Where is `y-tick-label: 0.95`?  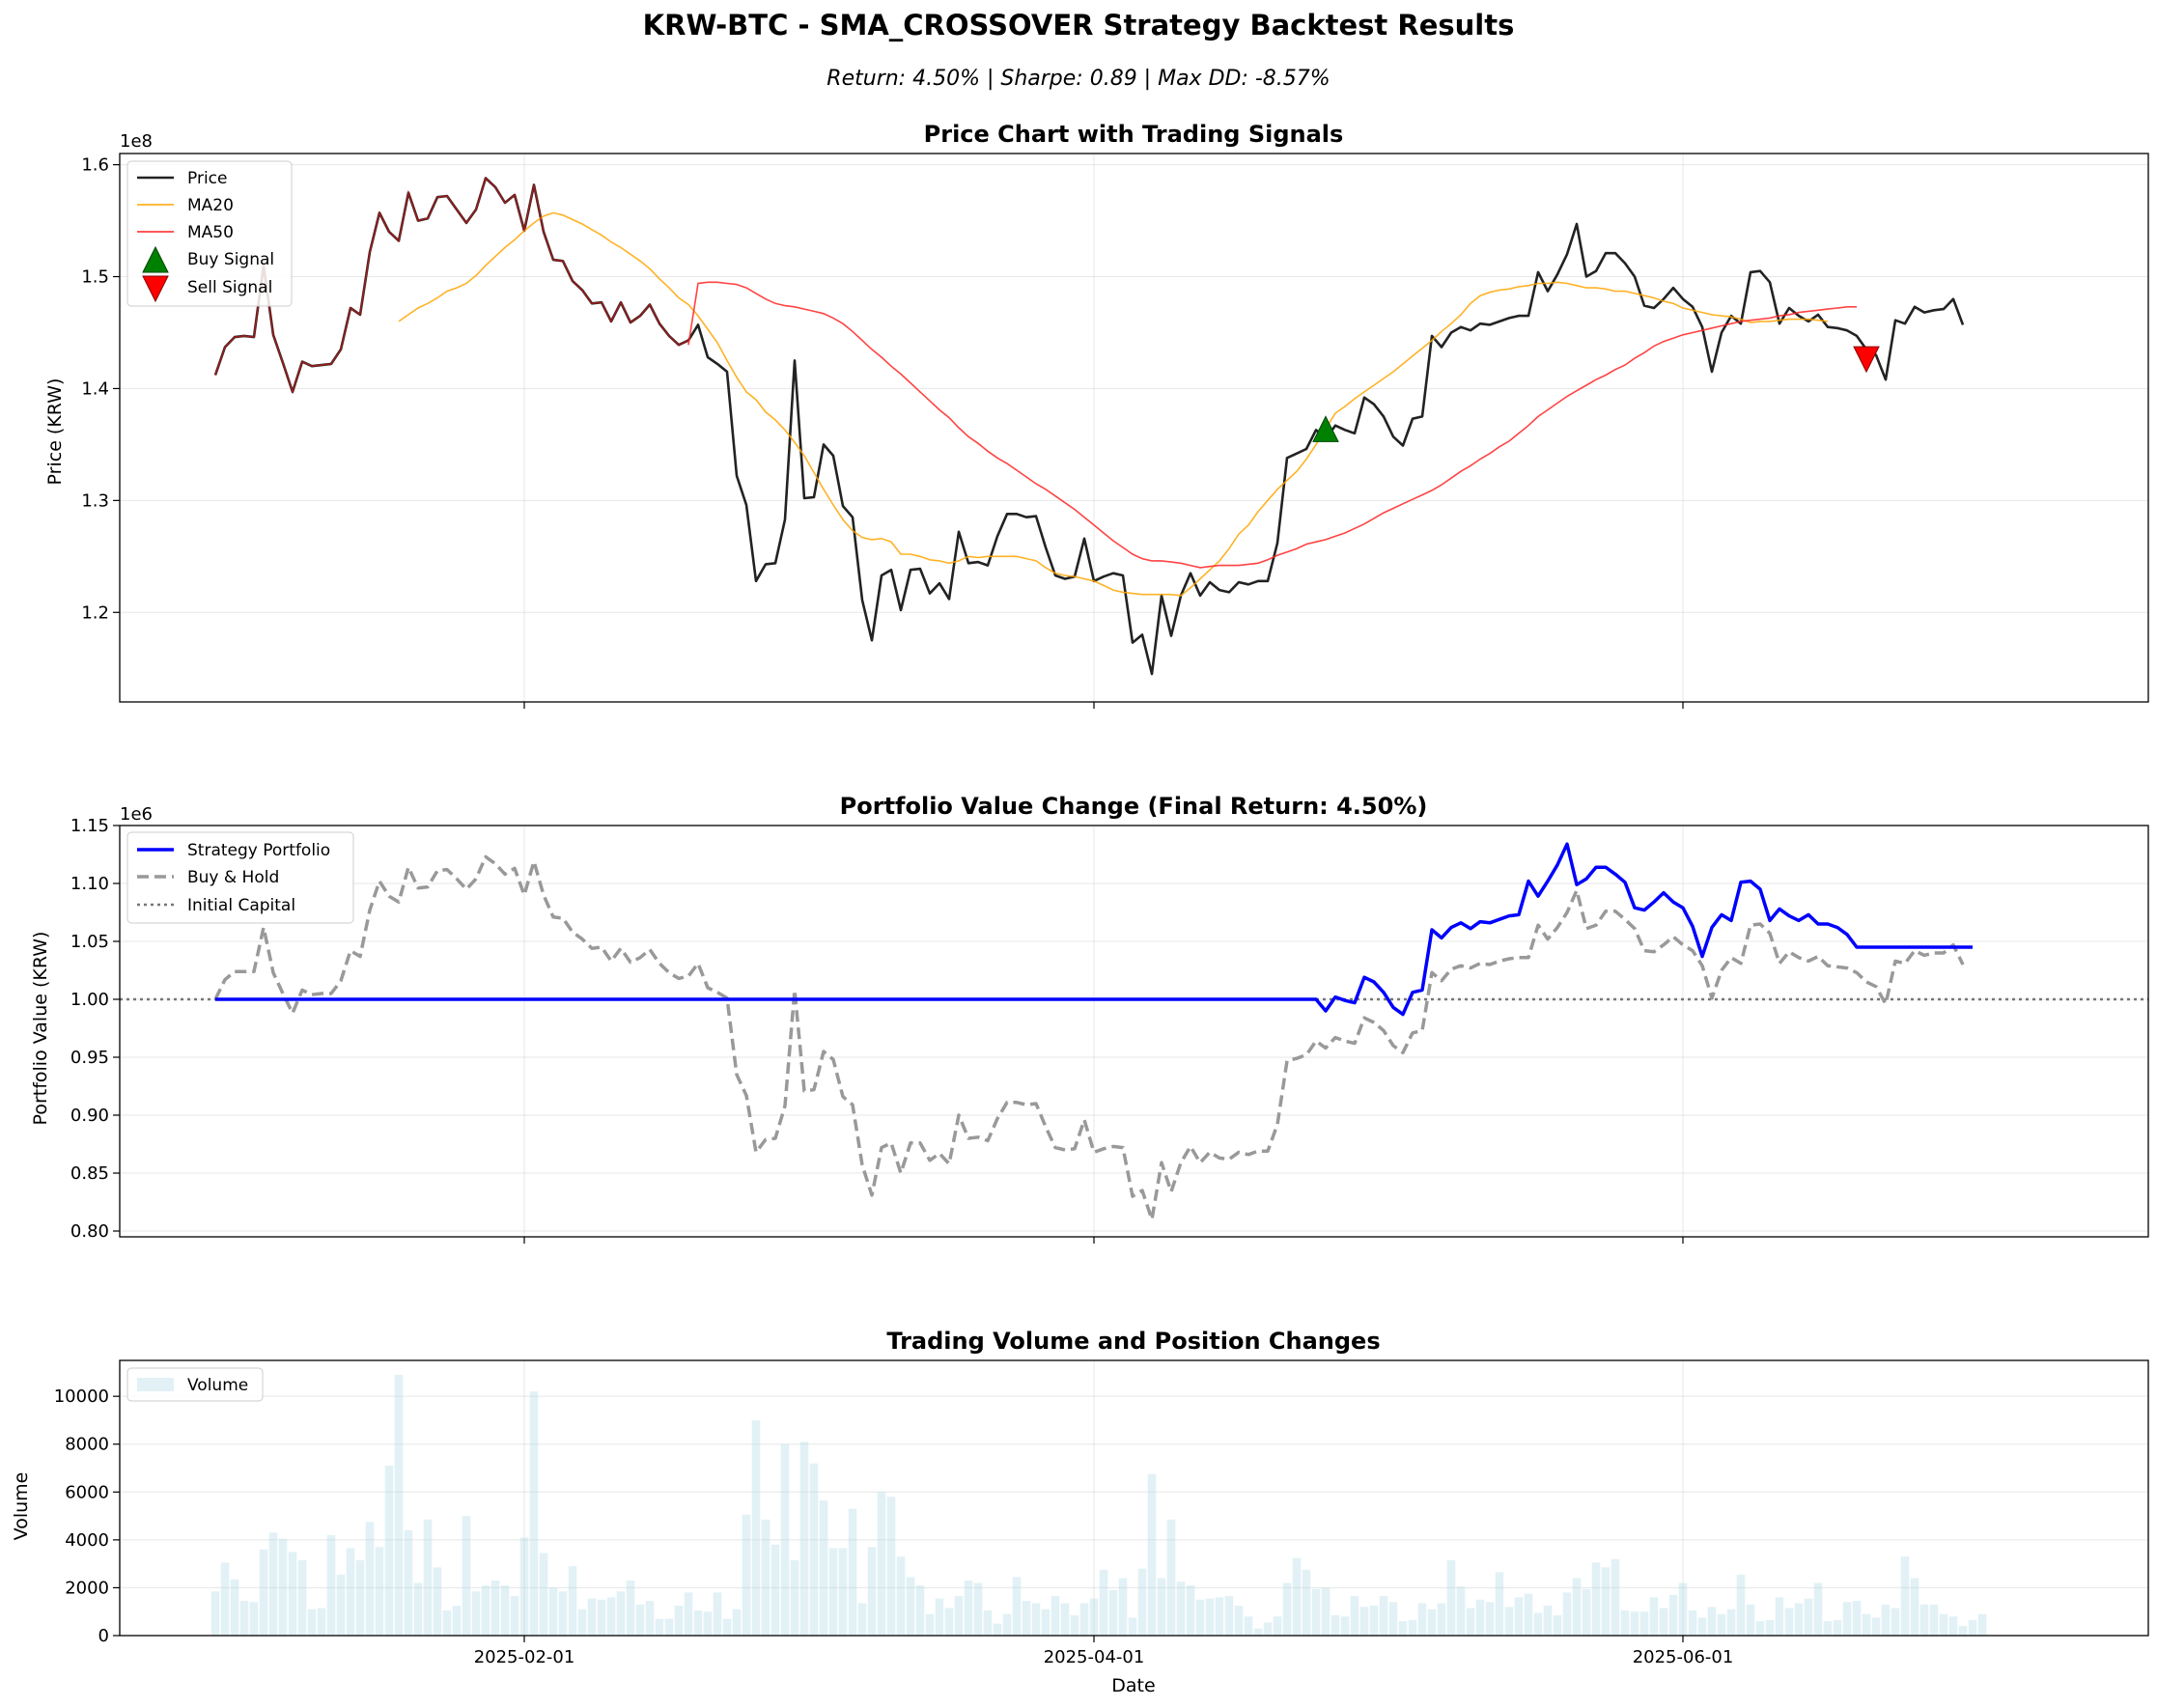 y-tick-label: 0.95 is located at coordinates (90, 1058).